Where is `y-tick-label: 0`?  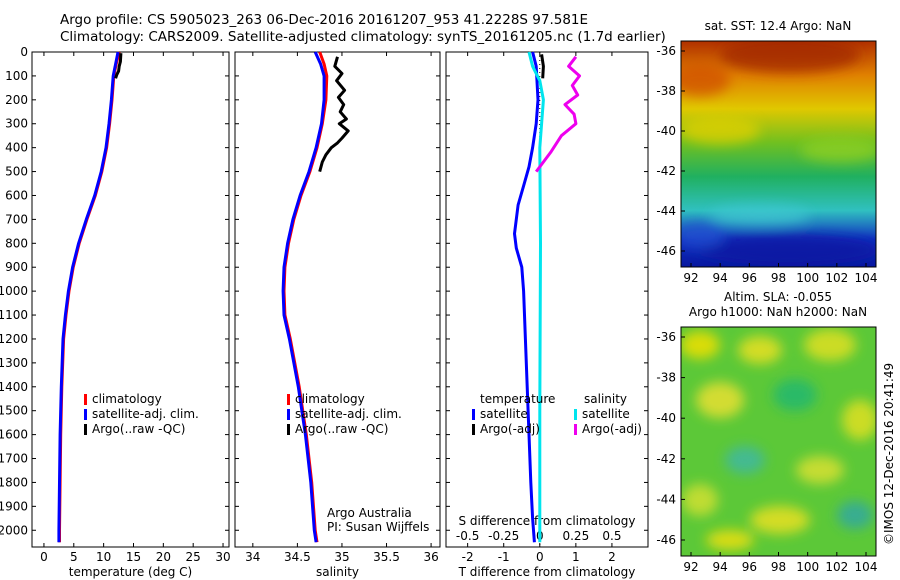
y-tick-label: 0 is located at coordinates (24, 52).